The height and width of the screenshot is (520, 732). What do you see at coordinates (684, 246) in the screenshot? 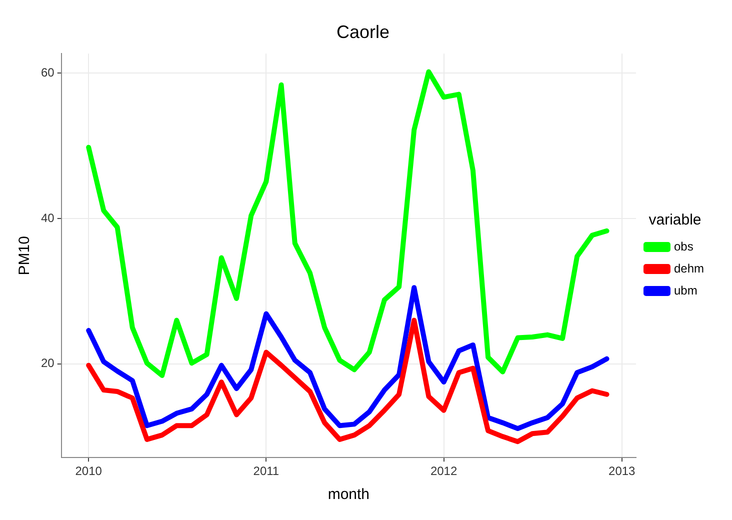
I see `legend-label: obs` at bounding box center [684, 246].